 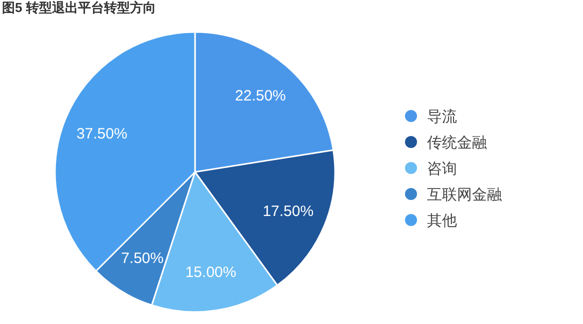 I want to click on legend-label: 互联网金融, so click(x=464, y=195).